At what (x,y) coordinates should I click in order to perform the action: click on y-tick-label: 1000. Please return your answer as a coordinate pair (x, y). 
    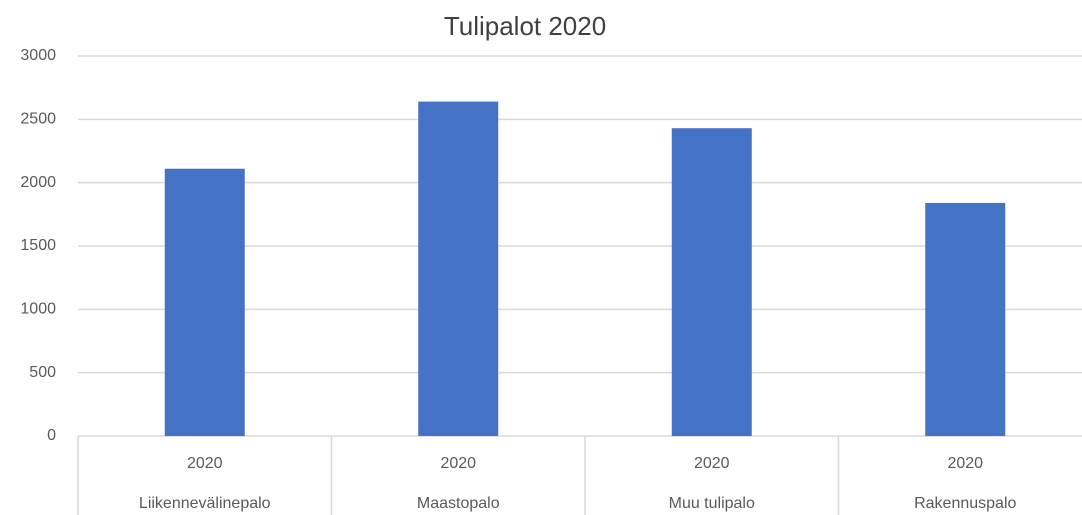
    Looking at the image, I should click on (38, 309).